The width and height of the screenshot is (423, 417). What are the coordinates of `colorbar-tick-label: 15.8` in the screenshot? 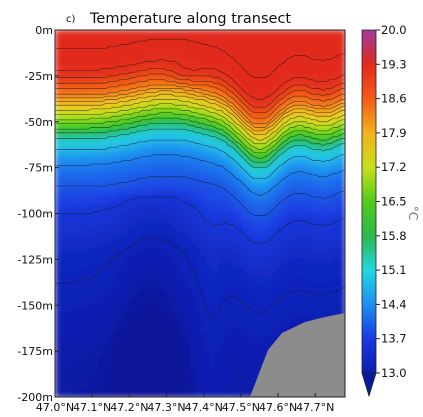 It's located at (394, 236).